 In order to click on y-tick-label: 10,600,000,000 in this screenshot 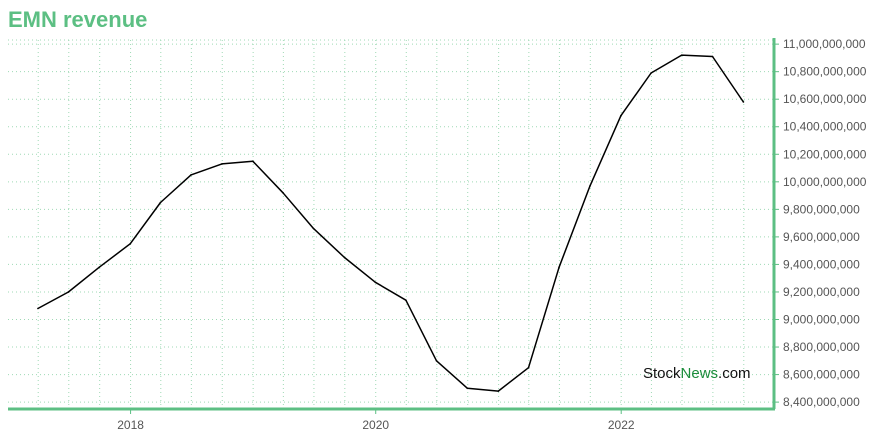, I will do `click(825, 99)`.